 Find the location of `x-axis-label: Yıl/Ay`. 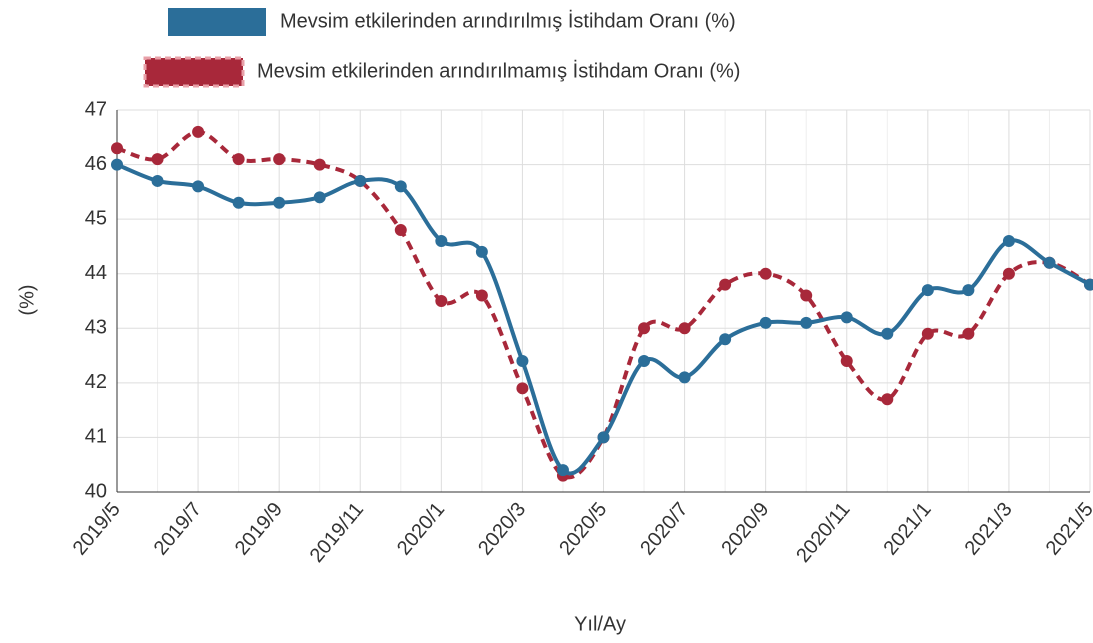

x-axis-label: Yıl/Ay is located at coordinates (600, 624).